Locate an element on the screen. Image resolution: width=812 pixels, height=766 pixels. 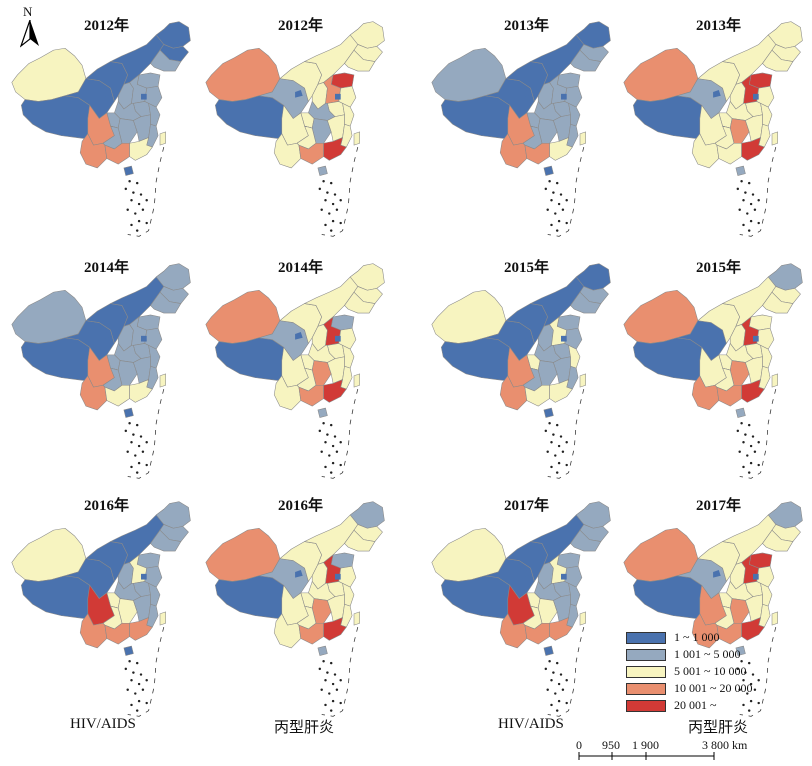
caption-hcv-left: 丙型肝炎 is located at coordinates (304, 728).